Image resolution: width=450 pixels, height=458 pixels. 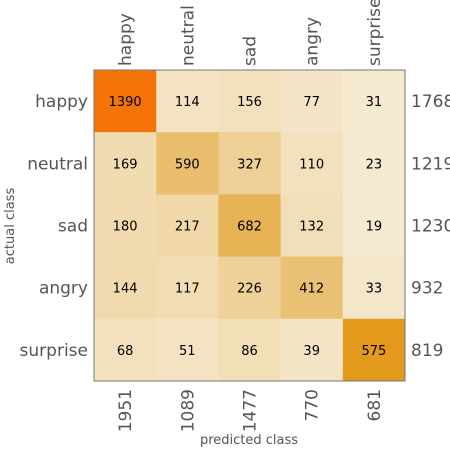 What do you see at coordinates (188, 35) in the screenshot?
I see `column-class-label: neutral` at bounding box center [188, 35].